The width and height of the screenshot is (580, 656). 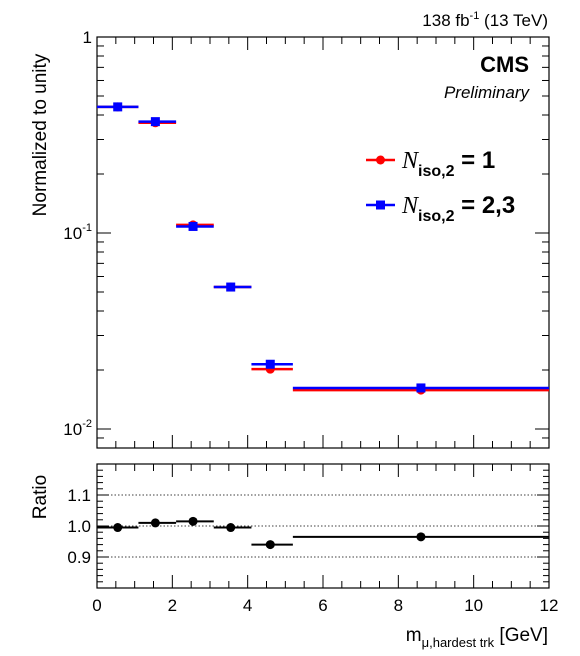 What do you see at coordinates (247, 605) in the screenshot?
I see `x-tick-label: 4` at bounding box center [247, 605].